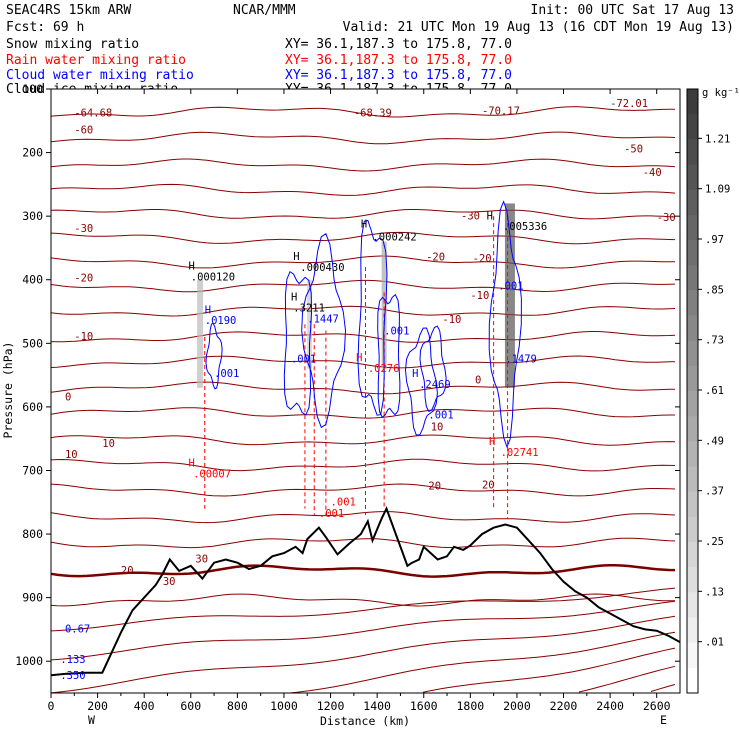  I want to click on temperature-label: 20, so click(434, 487).